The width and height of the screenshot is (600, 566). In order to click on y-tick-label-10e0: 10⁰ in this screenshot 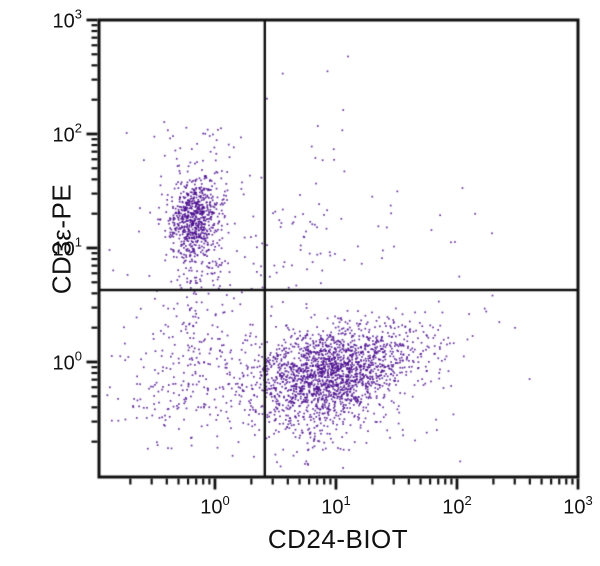, I will do `click(67, 361)`.